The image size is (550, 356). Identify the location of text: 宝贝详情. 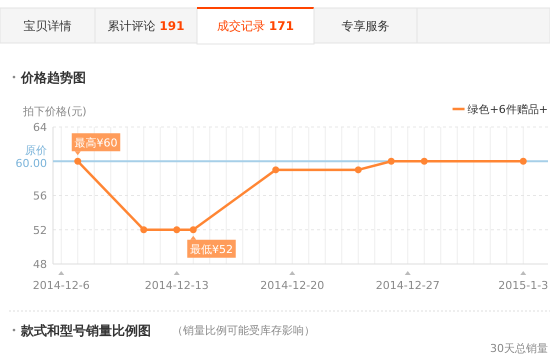
(48, 26).